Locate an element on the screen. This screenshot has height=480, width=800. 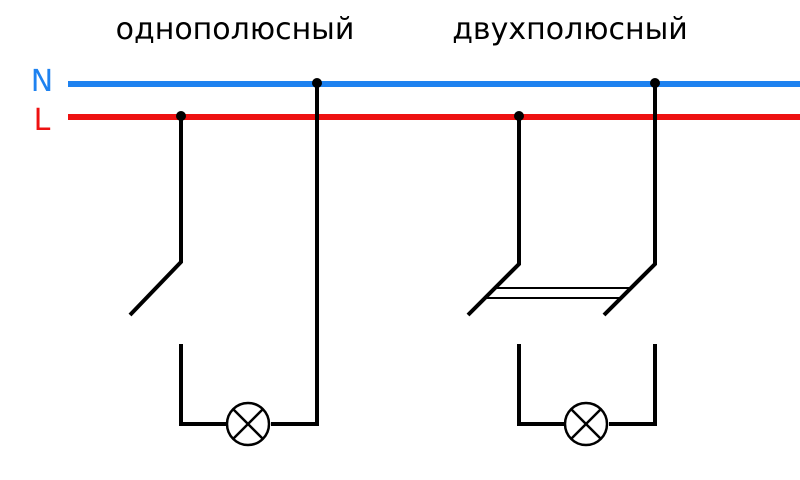
single-pole-junction-neutral is located at coordinates (317, 83).